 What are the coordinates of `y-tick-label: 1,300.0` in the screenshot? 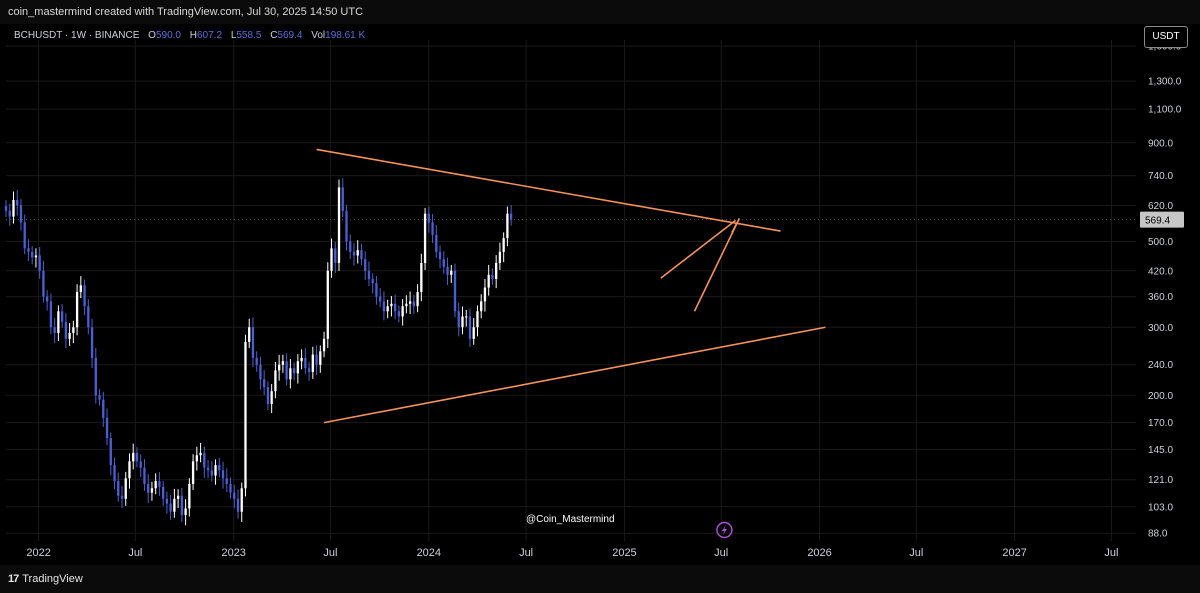 It's located at (1165, 82).